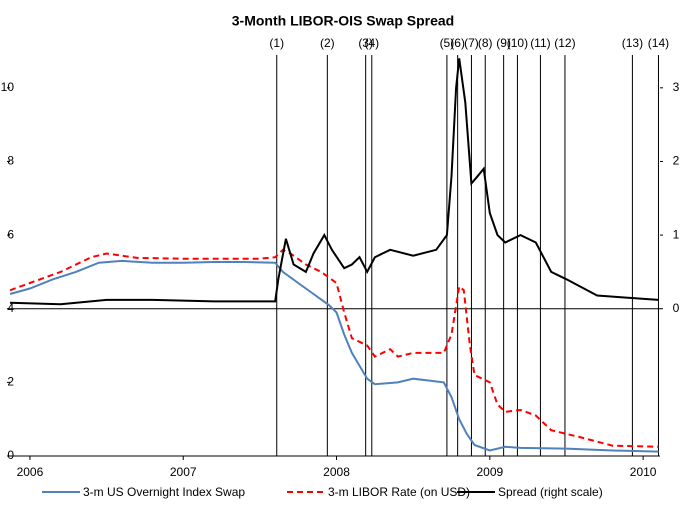 This screenshot has height=512, width=686. I want to click on event-label: (12), so click(564, 43).